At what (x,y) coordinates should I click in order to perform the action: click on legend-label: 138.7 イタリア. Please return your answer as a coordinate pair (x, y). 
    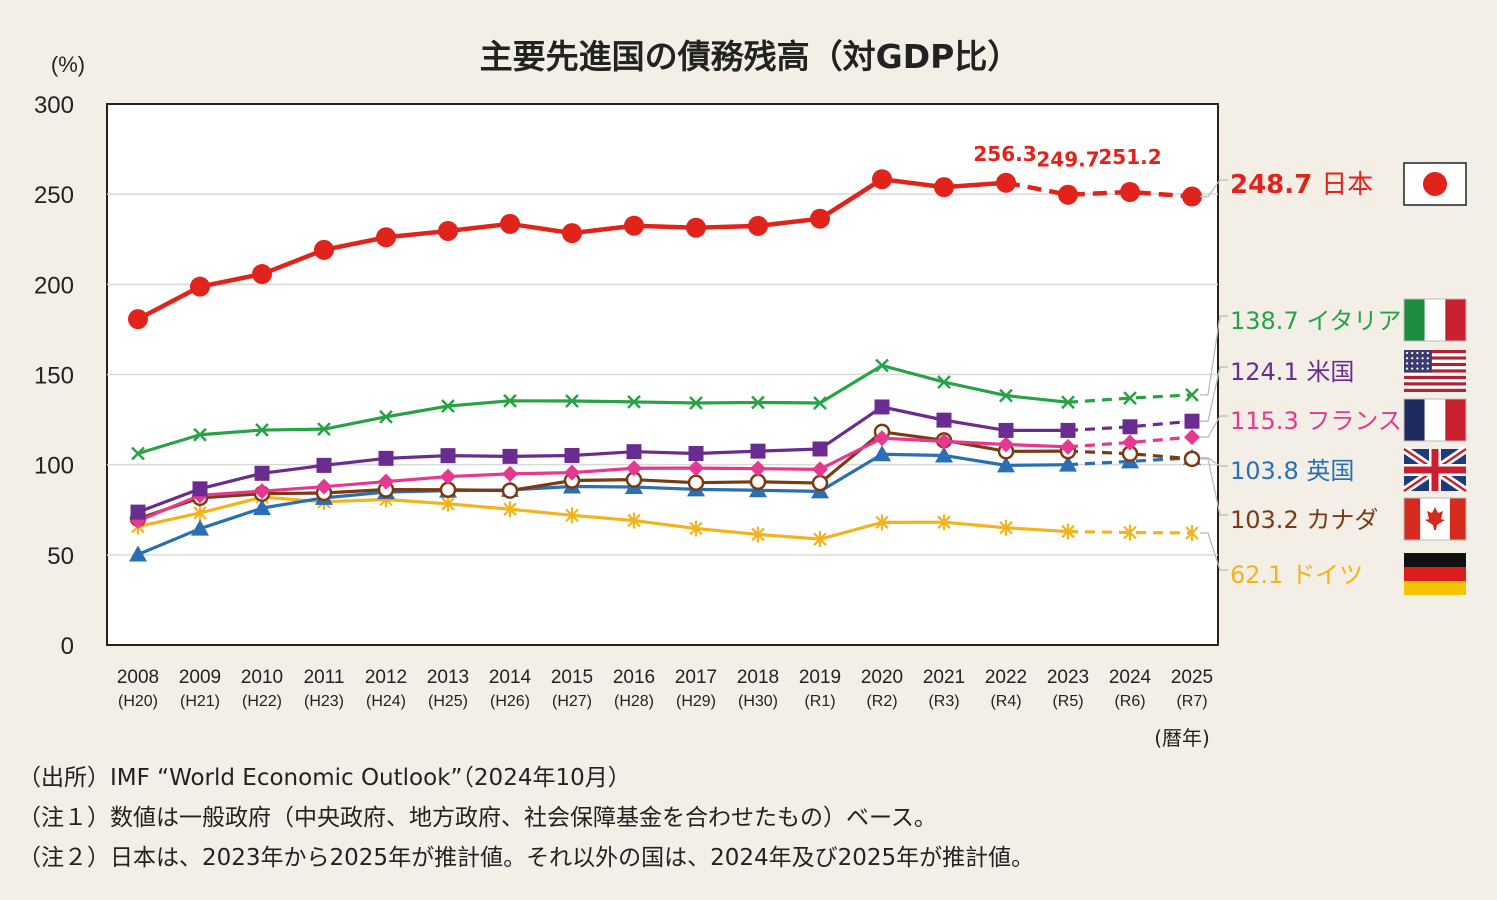
    Looking at the image, I should click on (1315, 321).